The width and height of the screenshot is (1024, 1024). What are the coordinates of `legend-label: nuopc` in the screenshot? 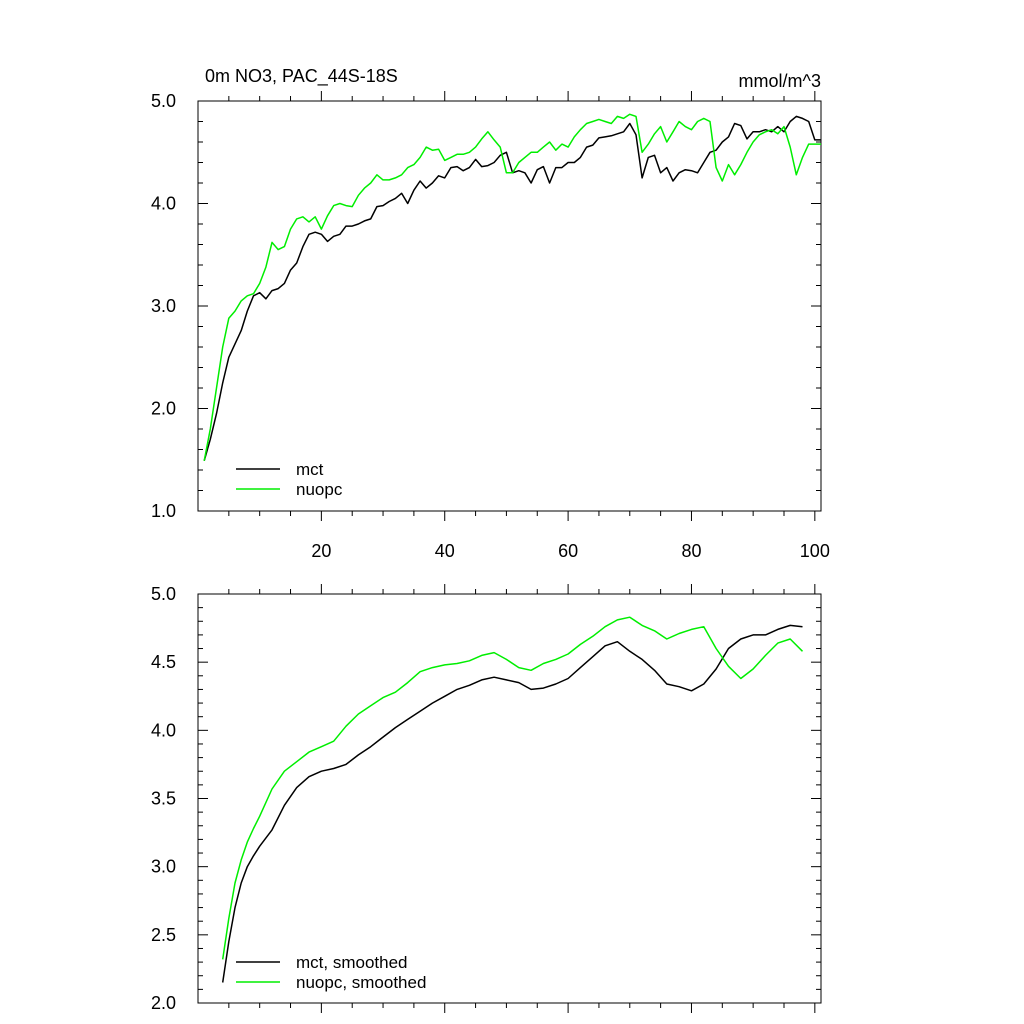 It's located at (319, 489).